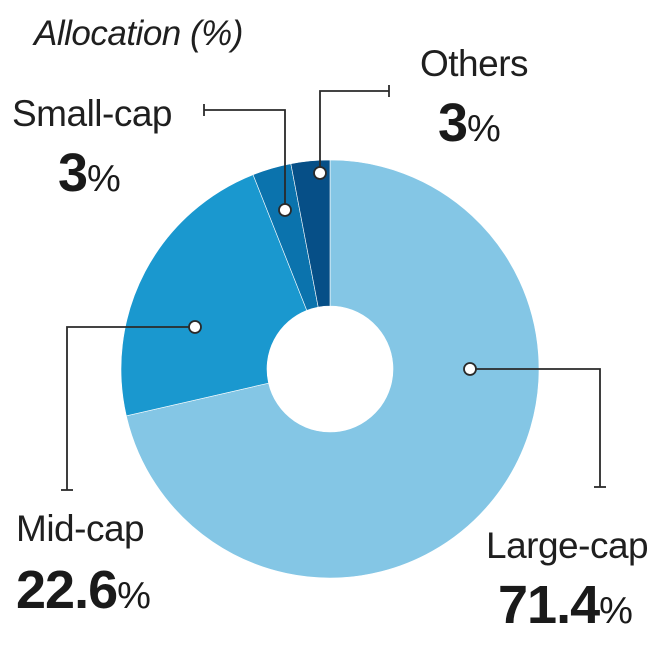 This screenshot has width=660, height=657. I want to click on label-others-name: Others, so click(474, 63).